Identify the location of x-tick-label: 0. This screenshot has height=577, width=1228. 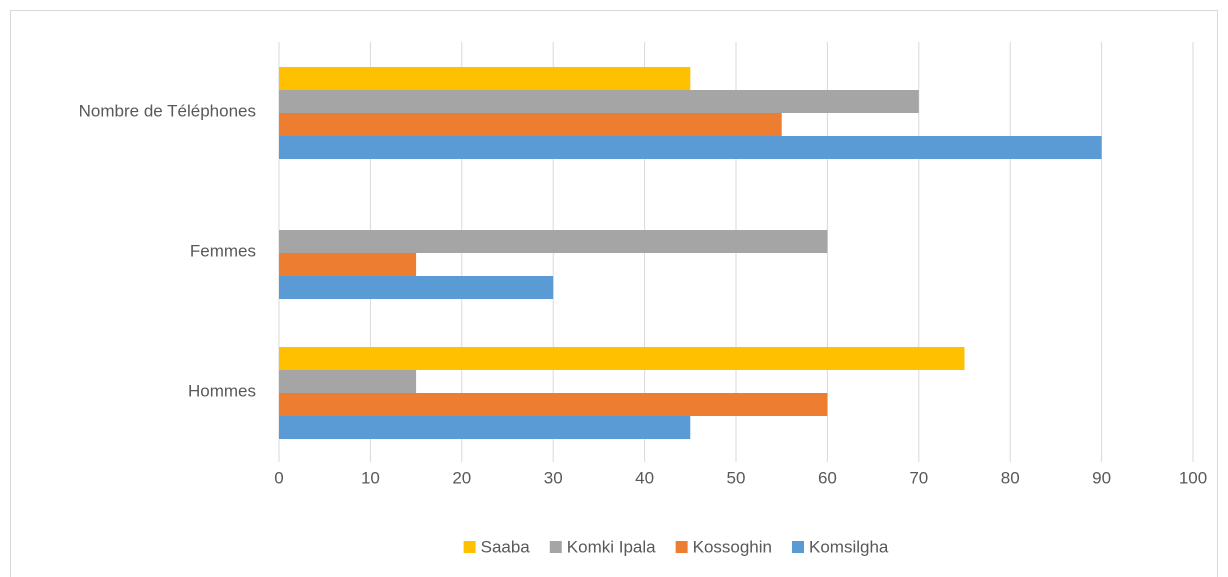
(278, 477).